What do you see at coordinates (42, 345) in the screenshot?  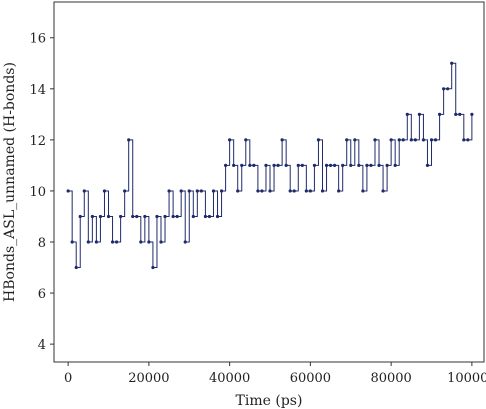 I see `y-tick-label: 4` at bounding box center [42, 345].